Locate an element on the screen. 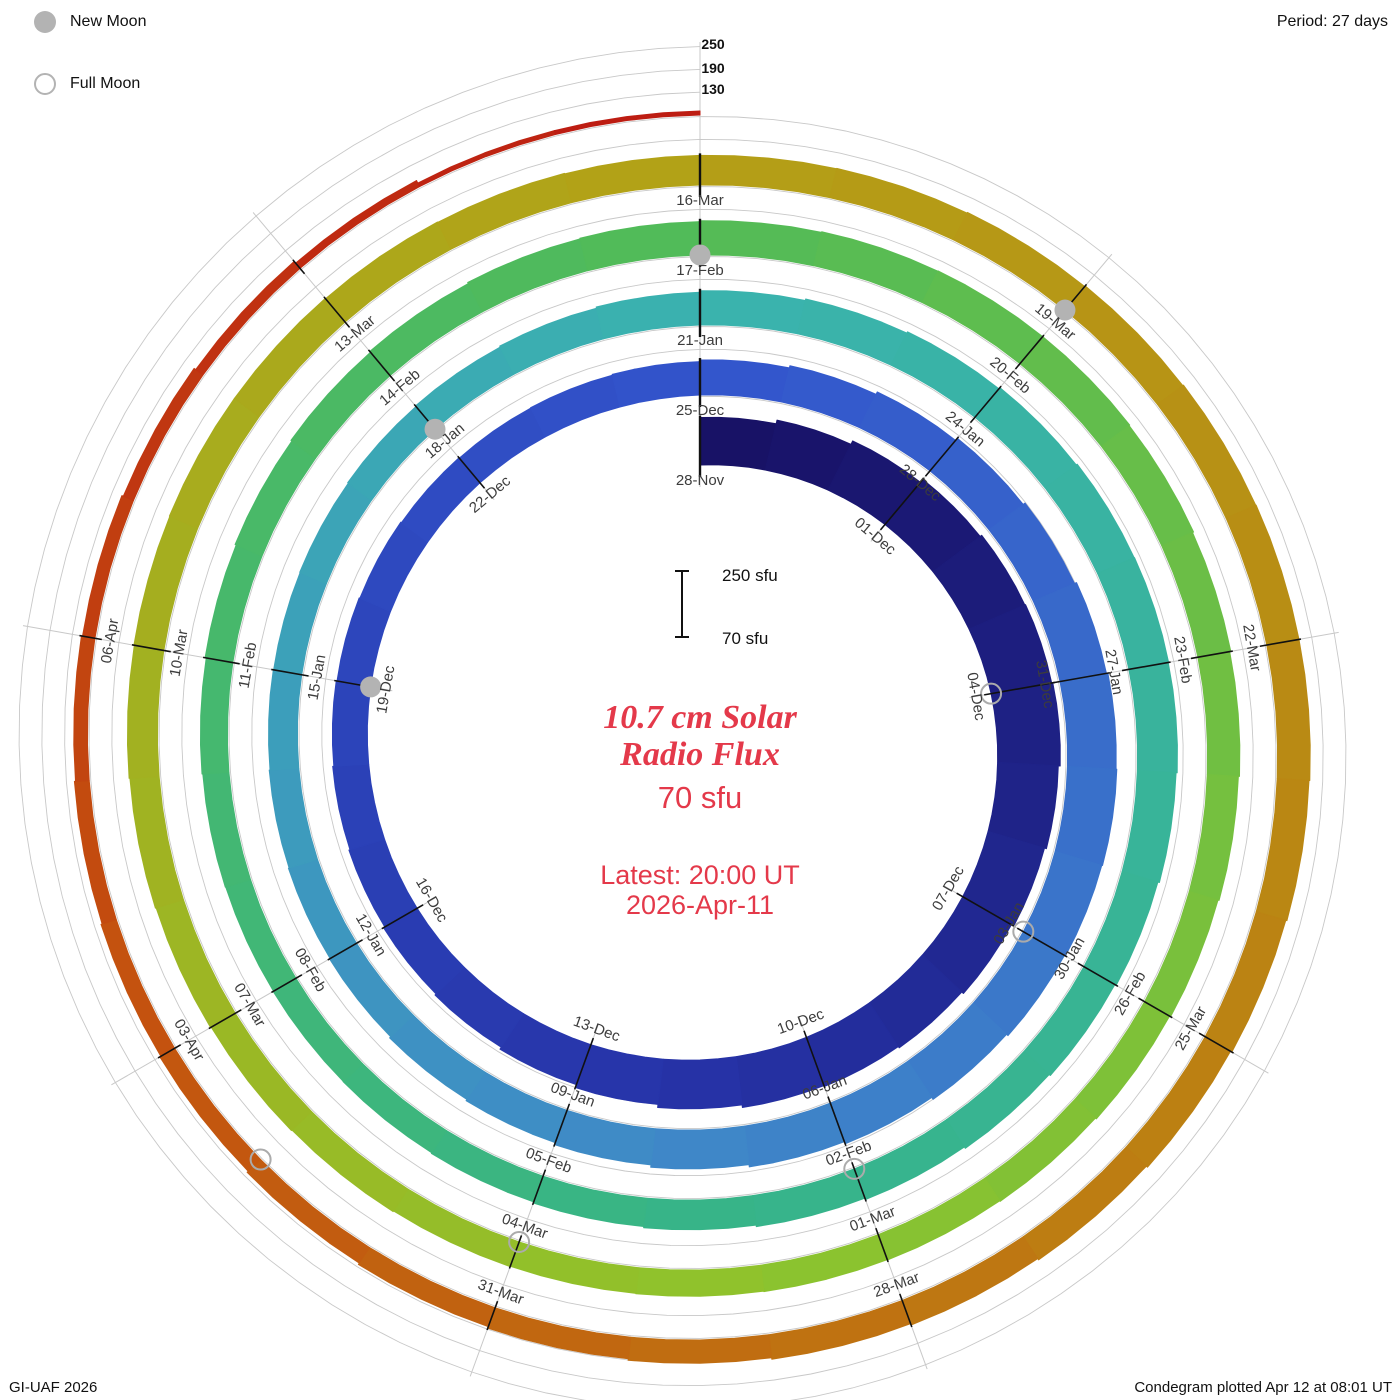 The height and width of the screenshot is (1400, 1400). date-tick-label: 06-Apr is located at coordinates (110, 640).